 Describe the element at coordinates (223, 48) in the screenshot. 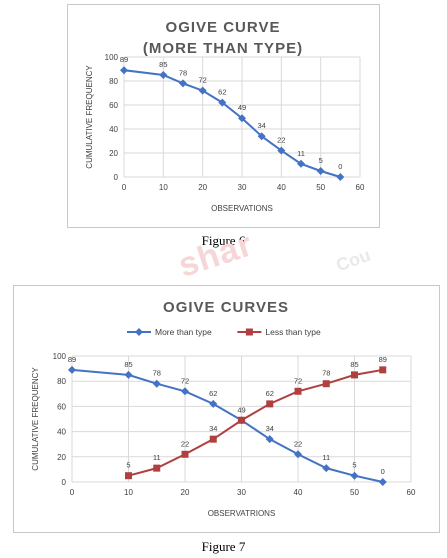

I see `chart-title: (MORE THAN TYPE)` at that location.